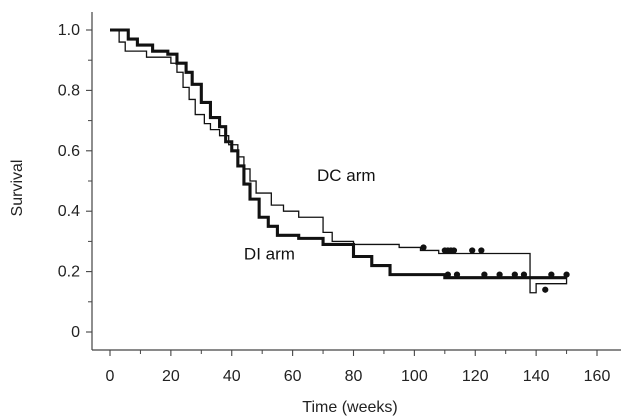 Image resolution: width=622 pixels, height=418 pixels. Describe the element at coordinates (110, 376) in the screenshot. I see `x-tick-label: 0` at that location.